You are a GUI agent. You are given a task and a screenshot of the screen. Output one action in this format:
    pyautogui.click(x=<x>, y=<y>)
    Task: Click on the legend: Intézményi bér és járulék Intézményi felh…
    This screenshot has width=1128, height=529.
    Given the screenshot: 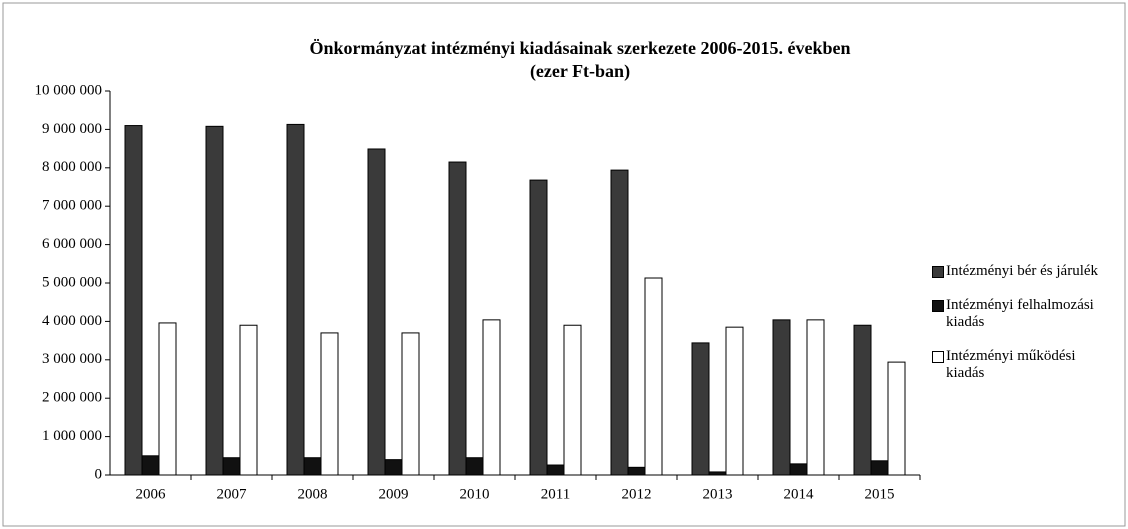 What is the action you would take?
    pyautogui.click(x=1024, y=331)
    